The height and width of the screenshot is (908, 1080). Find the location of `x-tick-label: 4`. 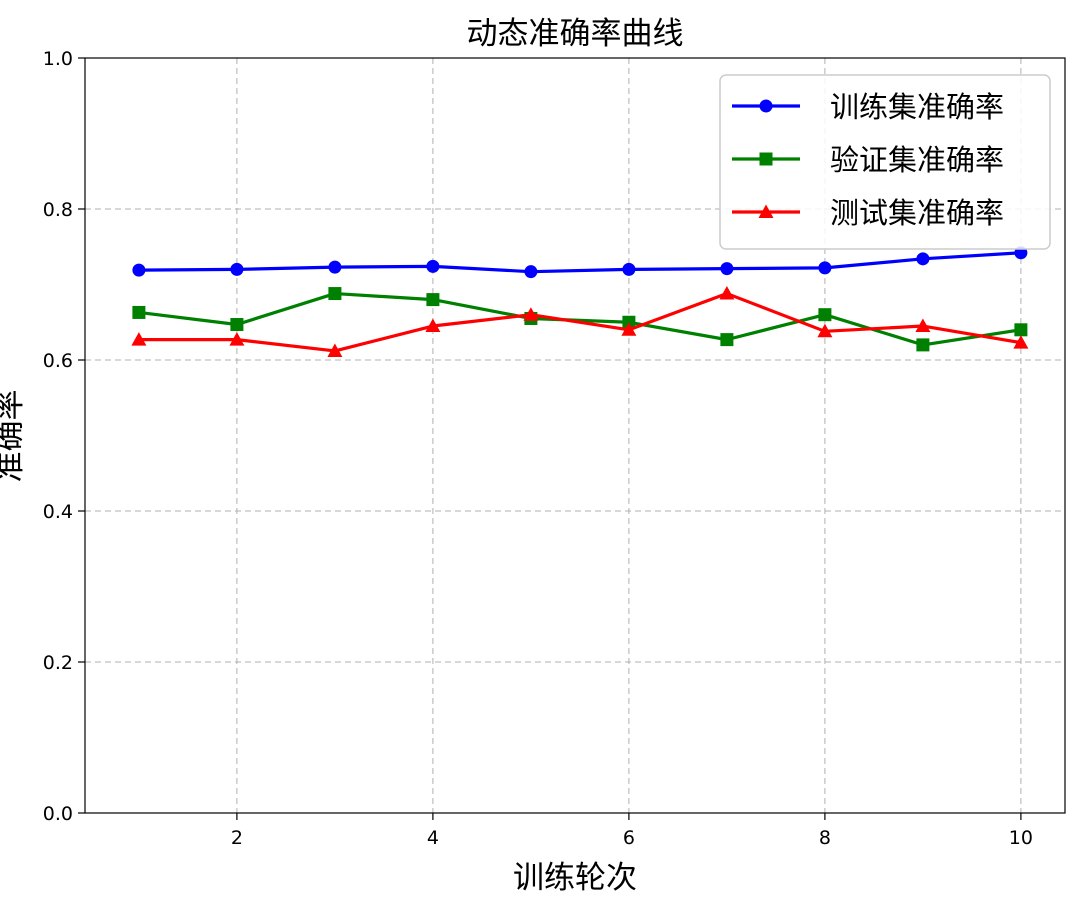

x-tick-label: 4 is located at coordinates (433, 838).